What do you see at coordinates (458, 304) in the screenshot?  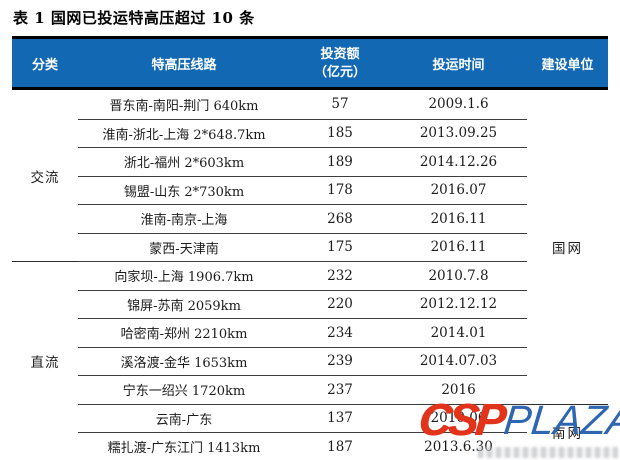 I see `date-cell: 2012.12.12` at bounding box center [458, 304].